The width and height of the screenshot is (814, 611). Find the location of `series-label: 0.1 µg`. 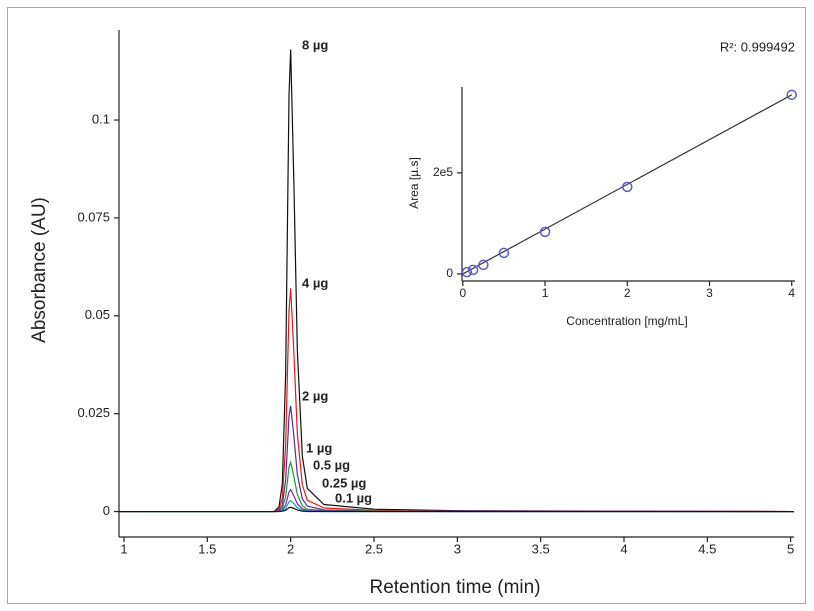

series-label: 0.1 µg is located at coordinates (353, 497).